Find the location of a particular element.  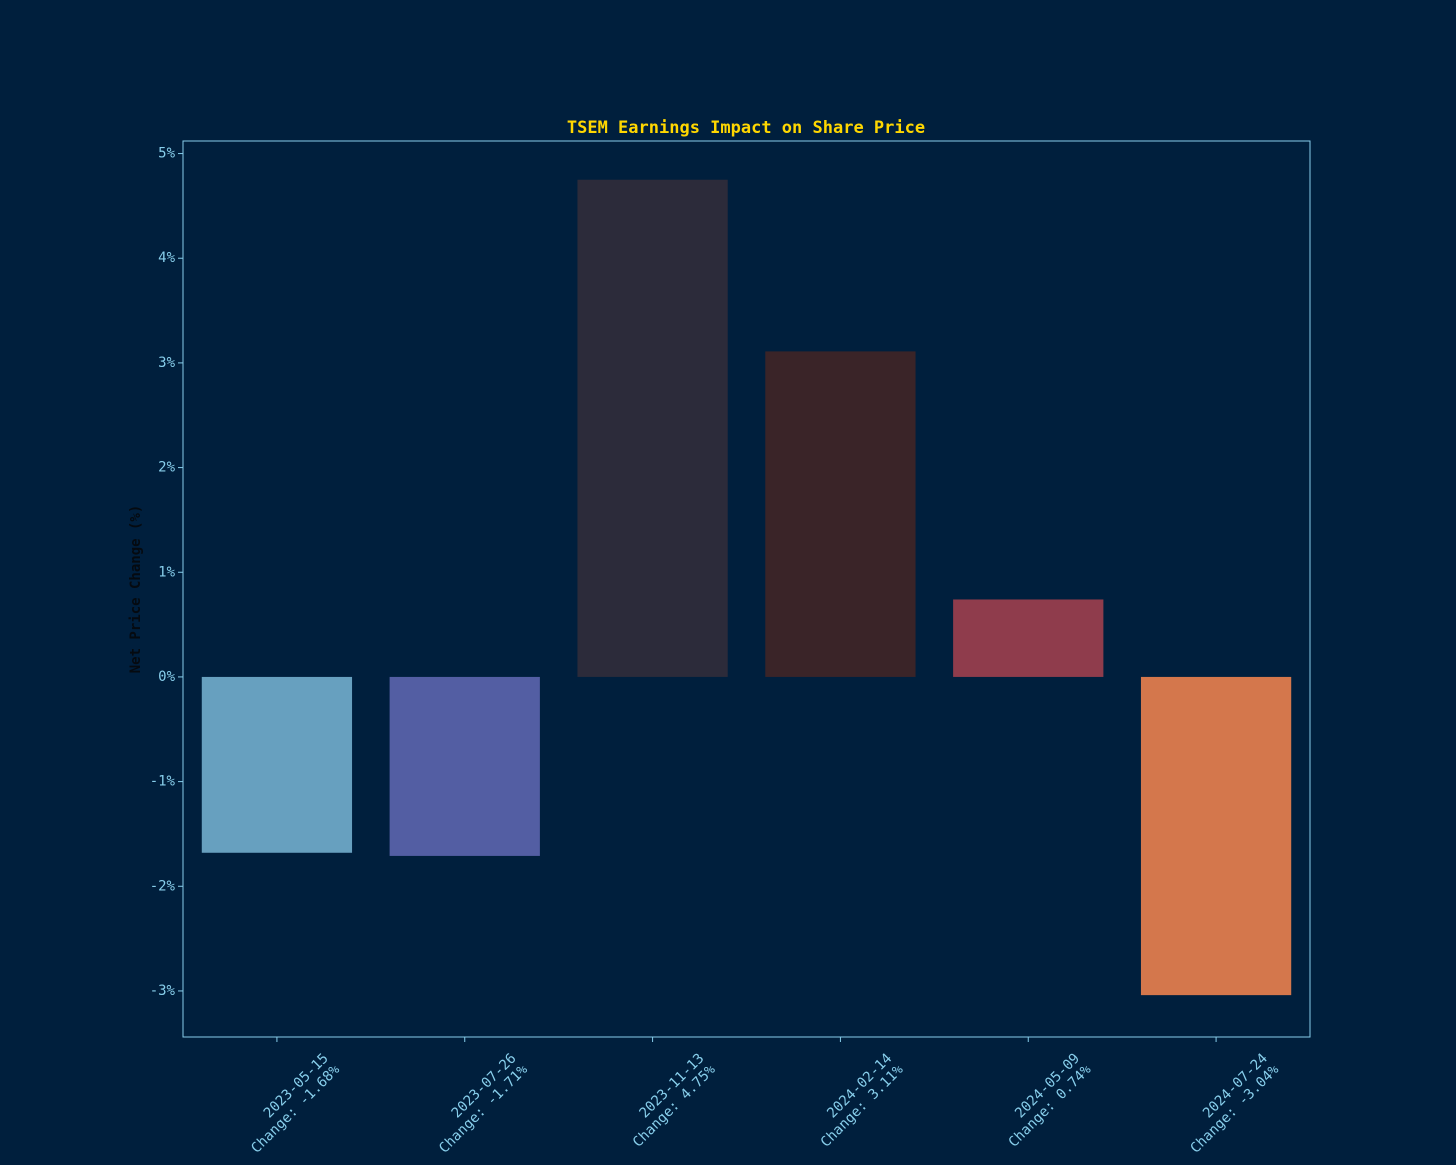

y-tick-label: 3% is located at coordinates (166, 363).